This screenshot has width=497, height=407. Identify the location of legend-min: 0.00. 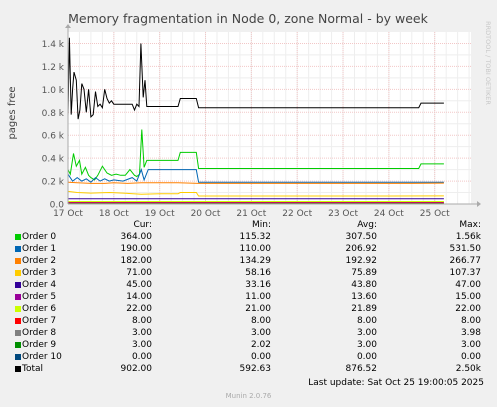
(260, 357).